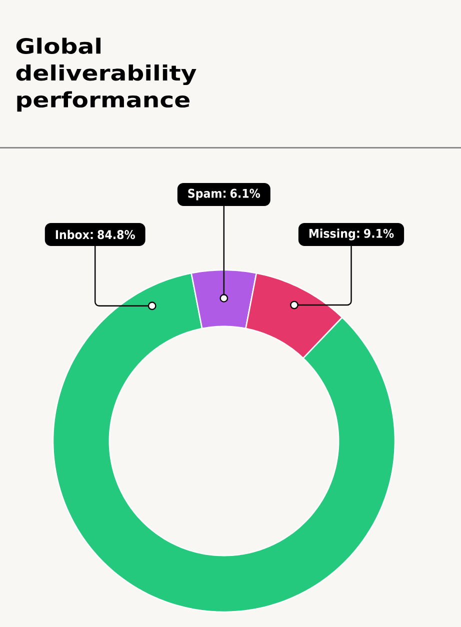 This screenshot has width=461, height=627. I want to click on slice-label: Inbox, so click(73, 235).